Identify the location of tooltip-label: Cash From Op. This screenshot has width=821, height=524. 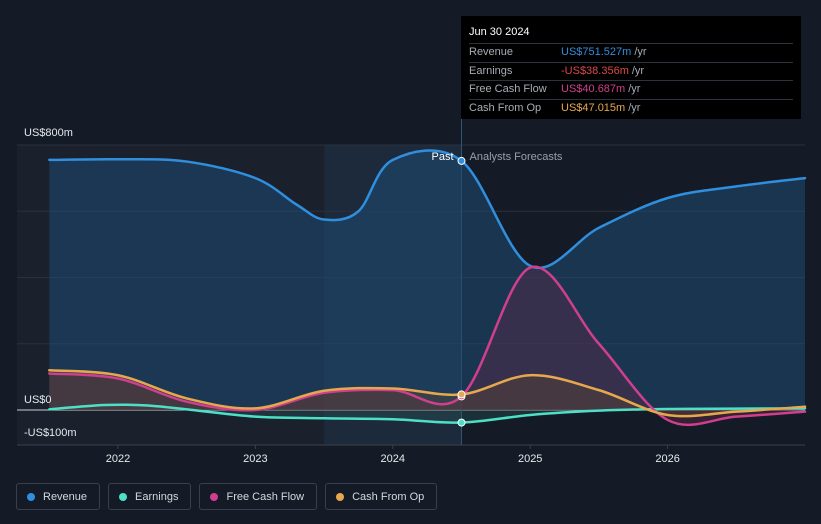
(505, 107).